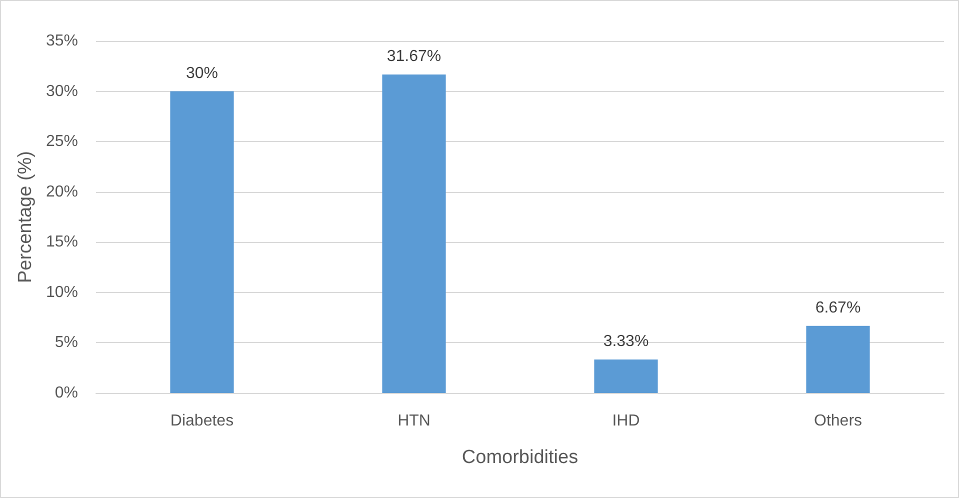 The image size is (959, 498). I want to click on y-tick-label: 0%, so click(66, 393).